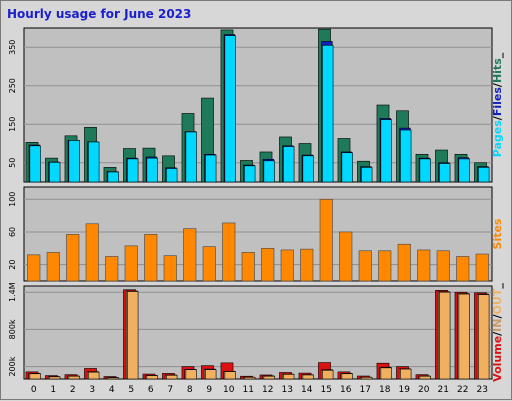  Describe the element at coordinates (229, 390) in the screenshot. I see `x-tick-label: 10` at that location.